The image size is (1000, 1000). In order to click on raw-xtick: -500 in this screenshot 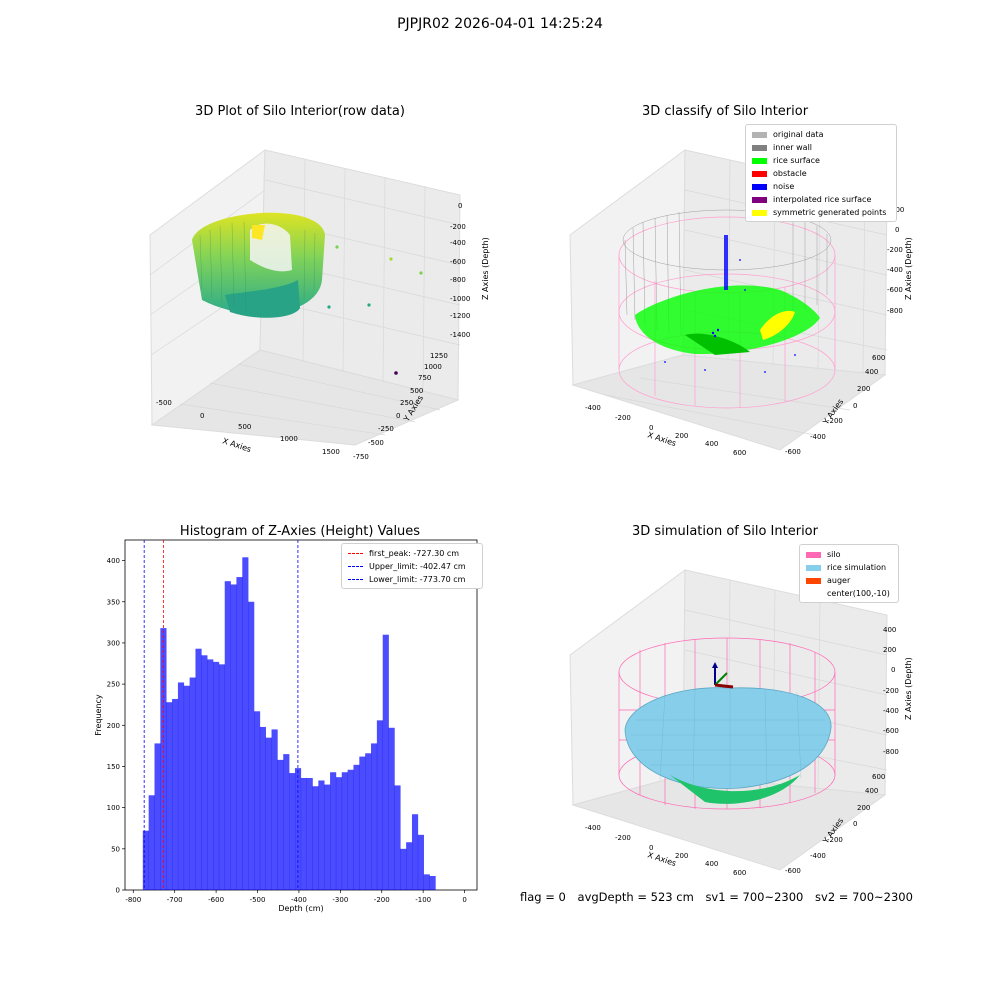, I will do `click(164, 403)`.